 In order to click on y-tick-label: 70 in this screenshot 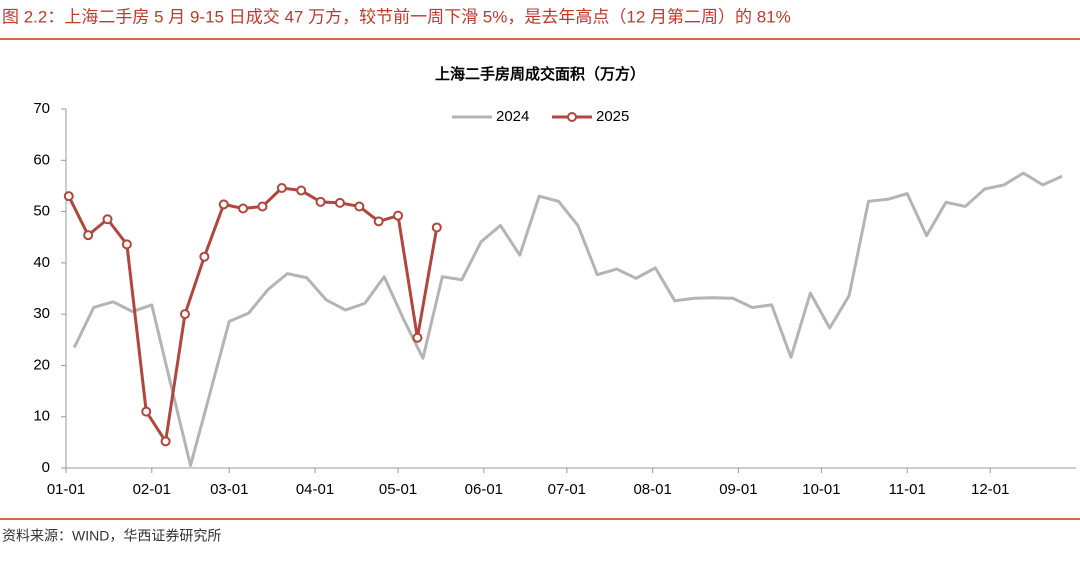, I will do `click(41, 108)`.